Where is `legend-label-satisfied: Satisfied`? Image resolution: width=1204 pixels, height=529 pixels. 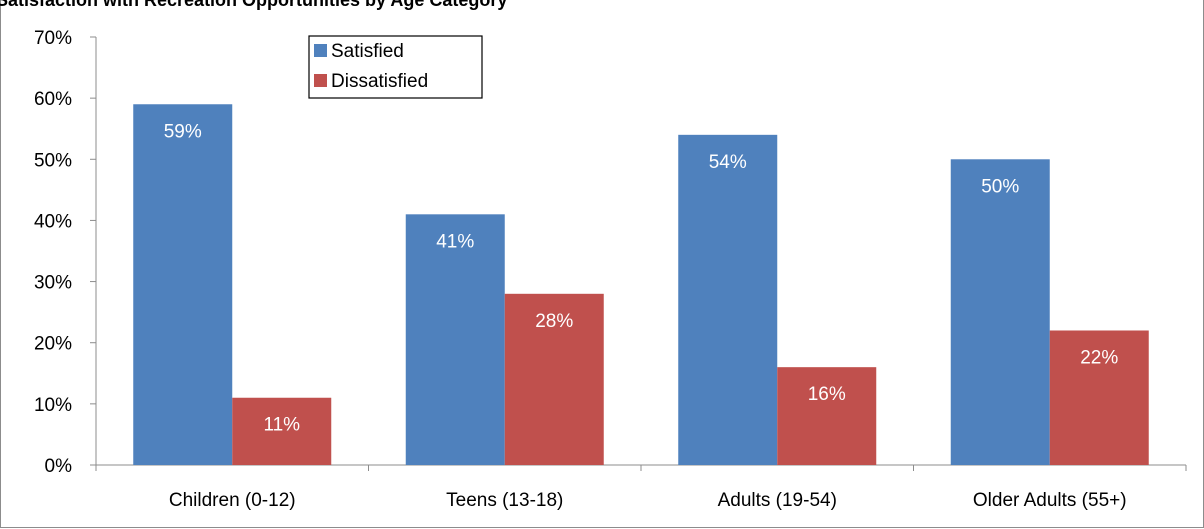 legend-label-satisfied: Satisfied is located at coordinates (367, 51).